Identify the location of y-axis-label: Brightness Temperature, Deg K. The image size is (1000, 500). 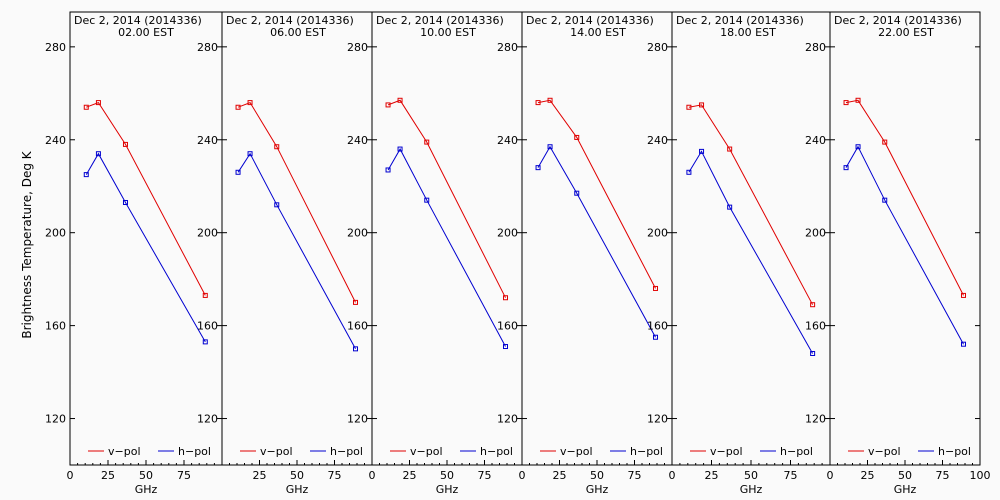
(27, 244).